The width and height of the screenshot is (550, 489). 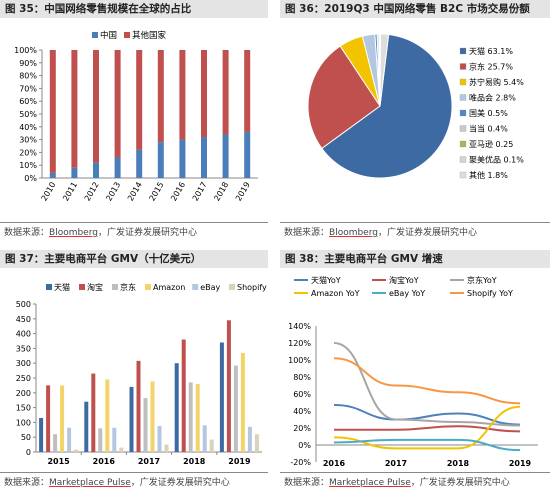 What do you see at coordinates (491, 51) in the screenshot?
I see `legend-label: 天猫 63.1%` at bounding box center [491, 51].